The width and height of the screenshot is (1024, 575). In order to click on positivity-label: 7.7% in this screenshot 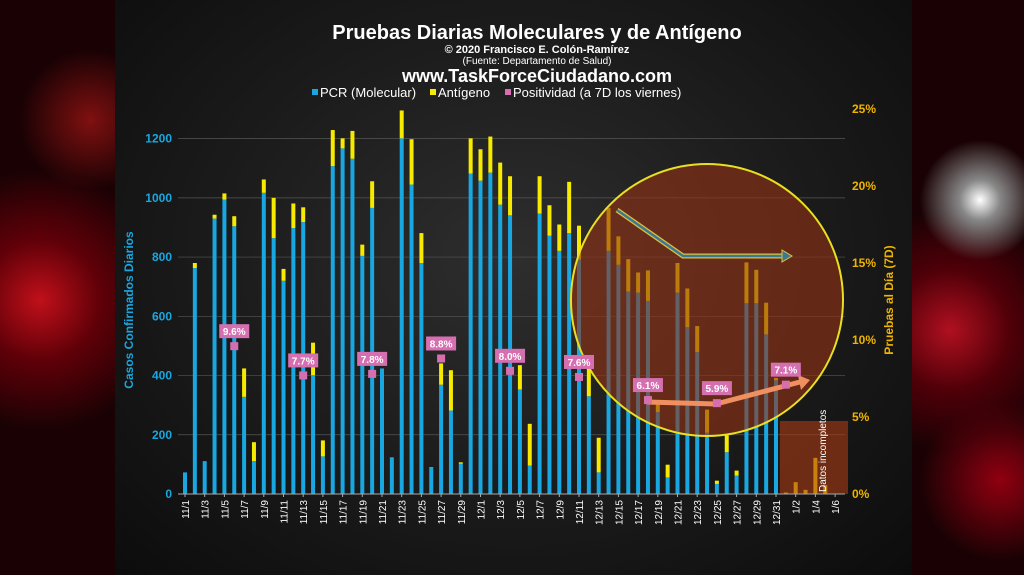, I will do `click(303, 361)`.